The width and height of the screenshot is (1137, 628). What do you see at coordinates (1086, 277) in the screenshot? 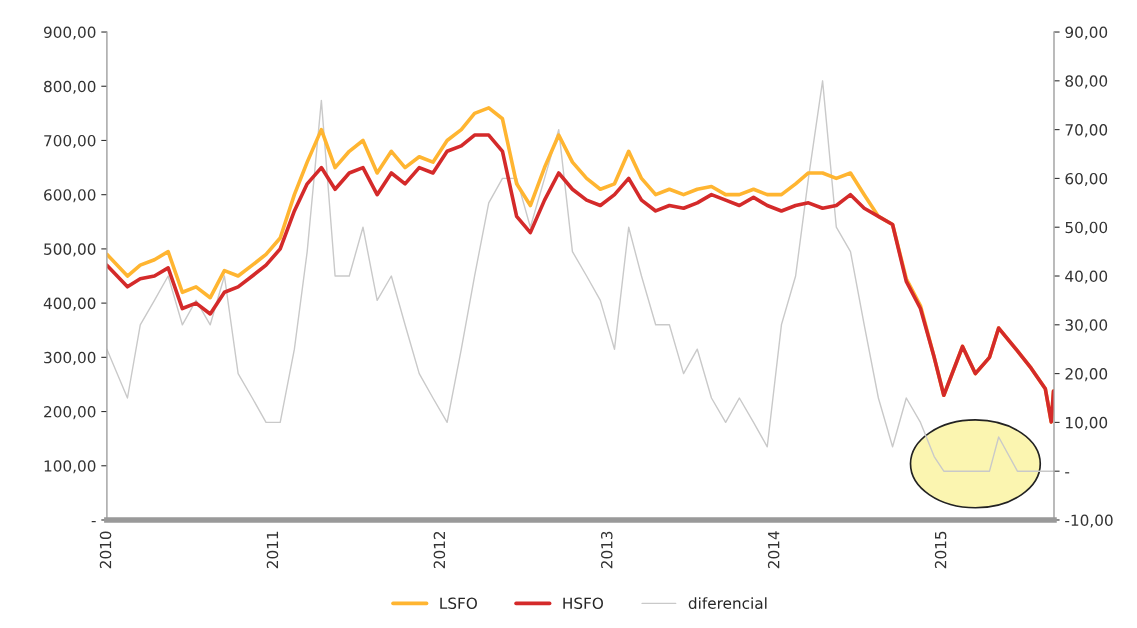
I see `y2-tick-label: 40,00` at bounding box center [1086, 277].